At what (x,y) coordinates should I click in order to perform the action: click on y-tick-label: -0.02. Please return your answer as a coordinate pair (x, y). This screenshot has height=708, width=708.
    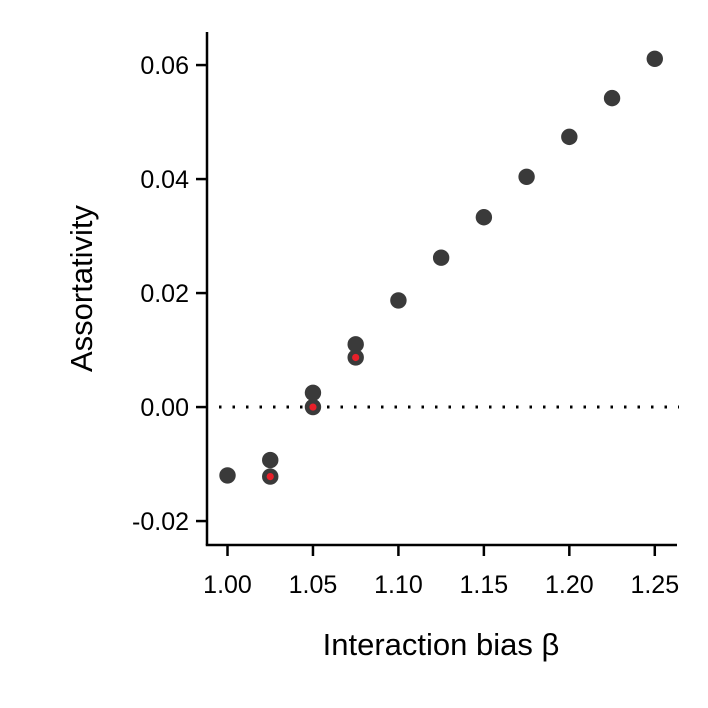
    Looking at the image, I should click on (160, 522).